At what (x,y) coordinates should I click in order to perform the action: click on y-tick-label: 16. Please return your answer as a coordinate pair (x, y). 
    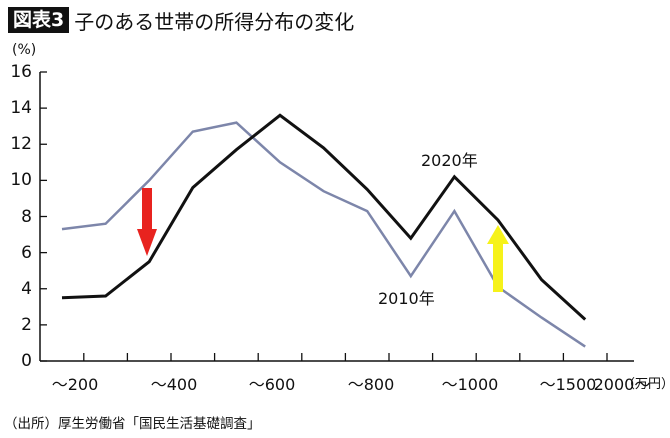
    Looking at the image, I should click on (21, 72).